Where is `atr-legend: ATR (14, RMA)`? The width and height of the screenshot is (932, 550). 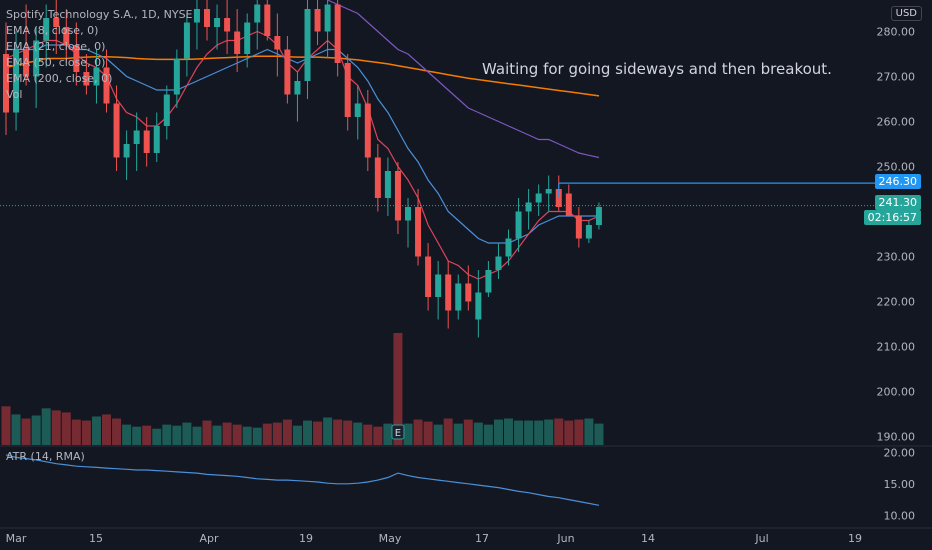
atr-legend: ATR (14, RMA) is located at coordinates (45, 456).